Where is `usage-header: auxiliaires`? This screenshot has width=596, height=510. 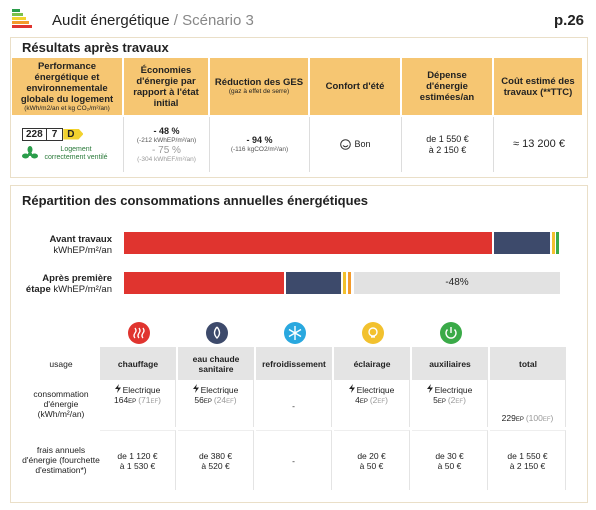 usage-header: auxiliaires is located at coordinates (450, 363).